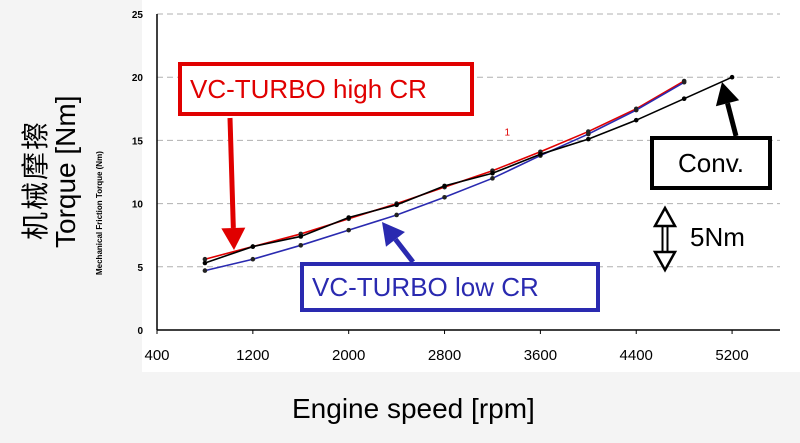 This screenshot has height=443, width=800. I want to click on callout-low-cr: VC-TURBO low CR, so click(450, 287).